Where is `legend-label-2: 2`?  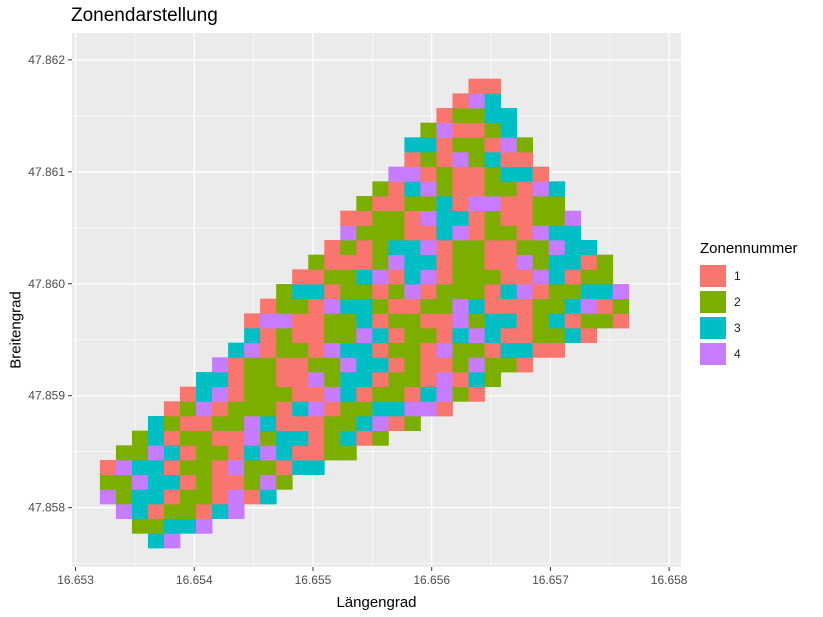 legend-label-2: 2 is located at coordinates (737, 302).